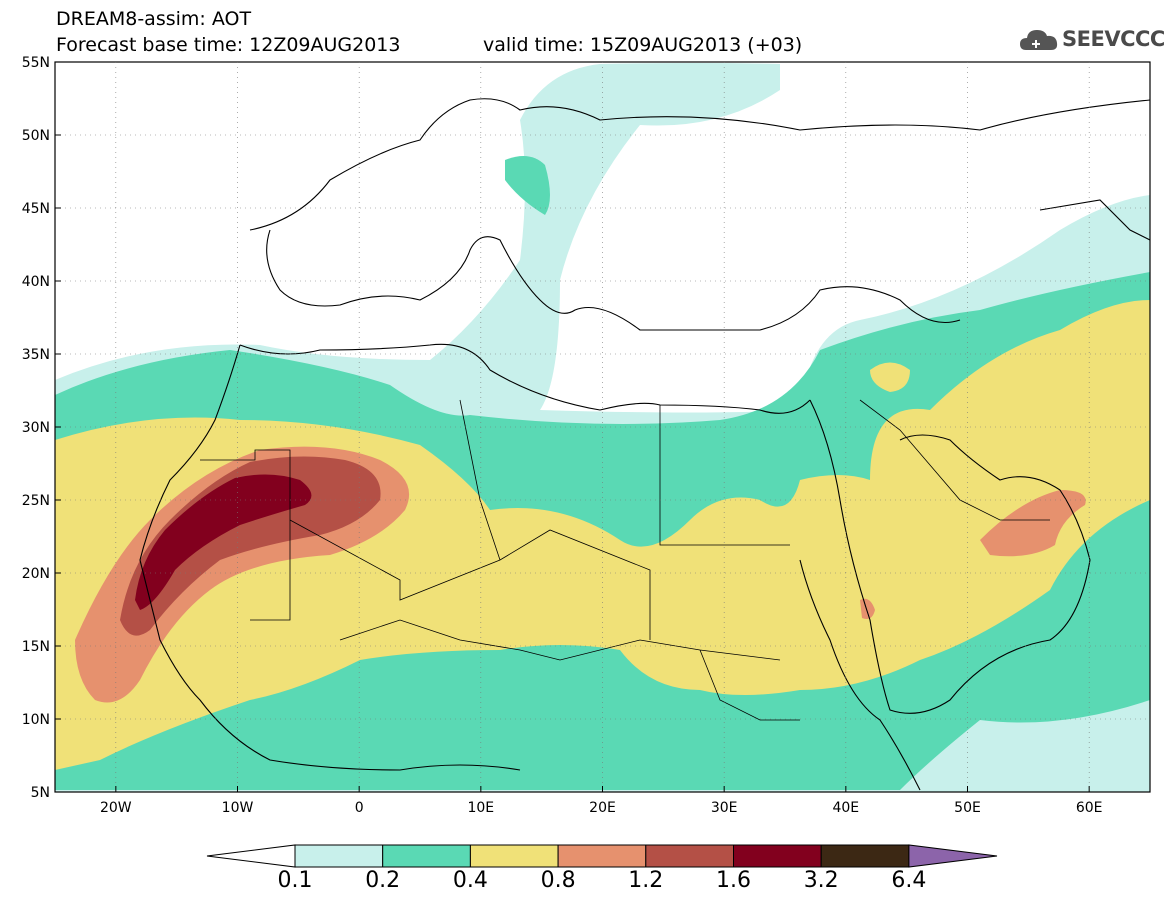  I want to click on lon-label: 0, so click(359, 808).